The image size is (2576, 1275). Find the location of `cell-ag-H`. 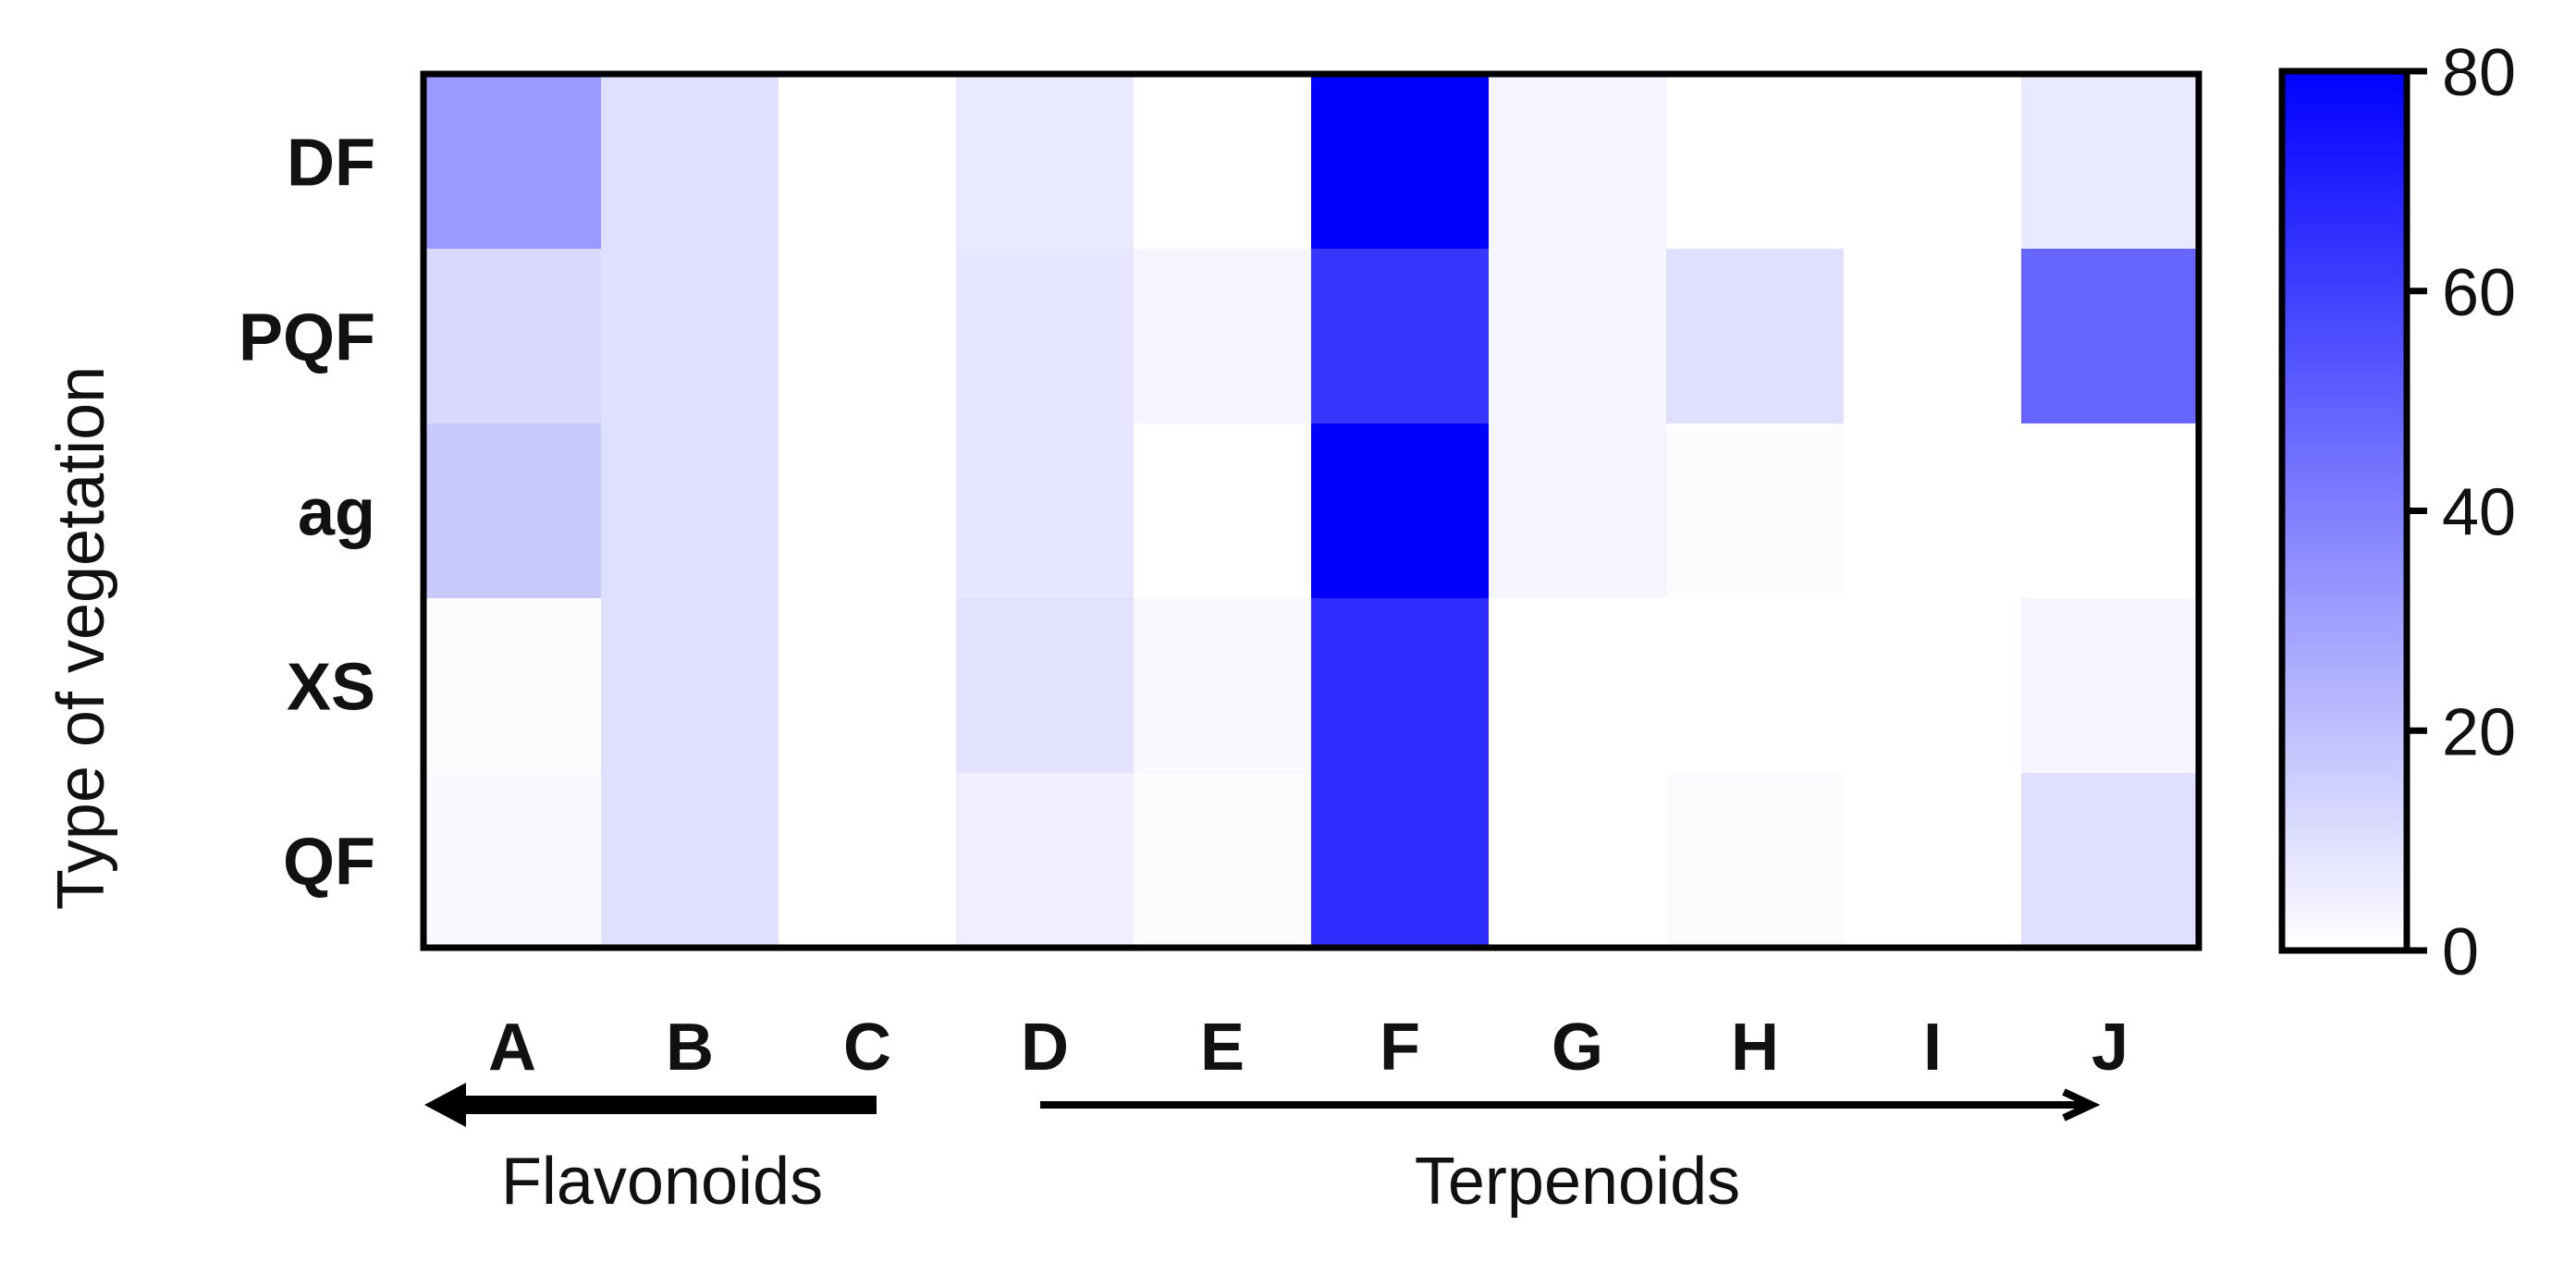

cell-ag-H is located at coordinates (1755, 511).